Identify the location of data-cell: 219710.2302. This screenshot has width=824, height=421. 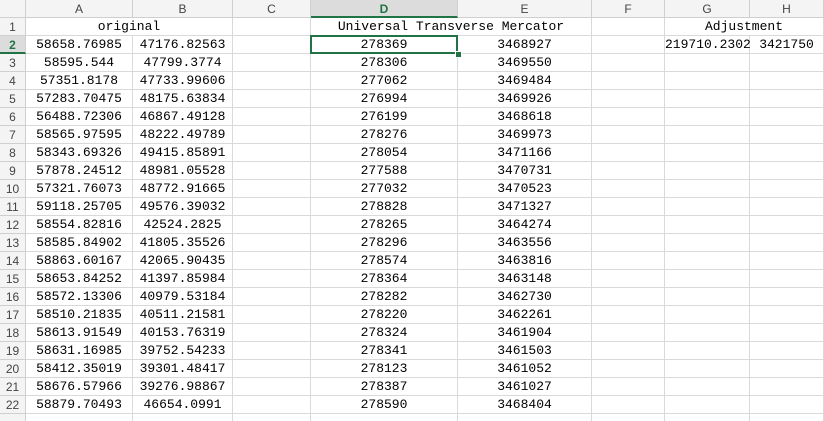
(708, 45).